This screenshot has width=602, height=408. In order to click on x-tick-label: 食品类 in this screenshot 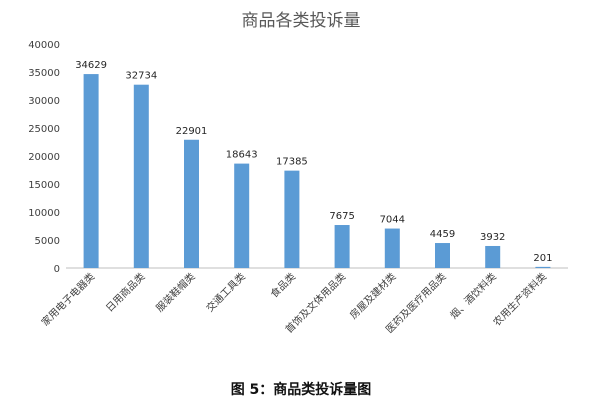, I will do `click(283, 285)`.